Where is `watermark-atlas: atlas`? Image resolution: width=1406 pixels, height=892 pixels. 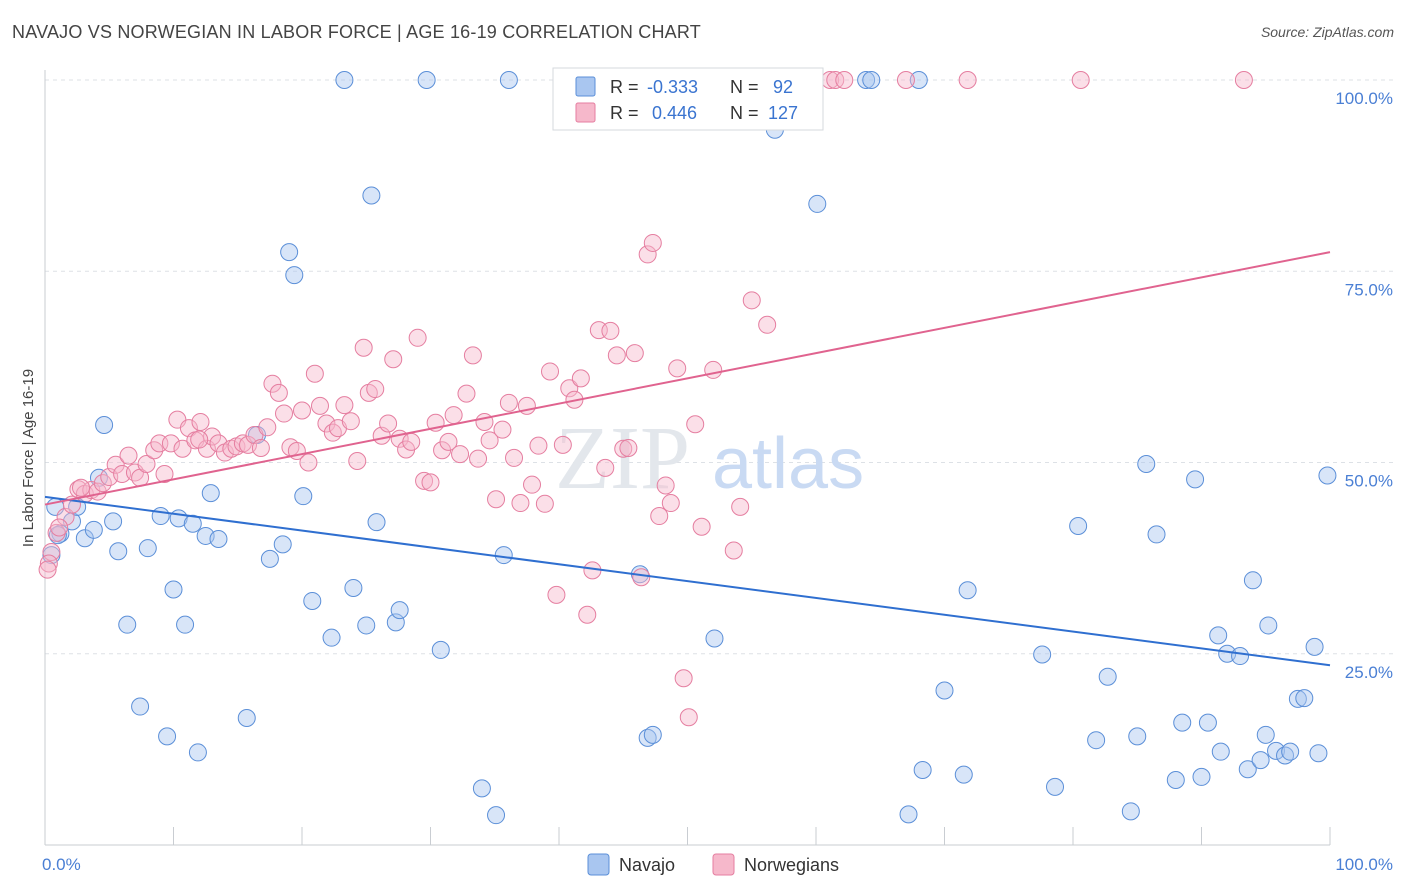 watermark-atlas: atlas is located at coordinates (788, 464).